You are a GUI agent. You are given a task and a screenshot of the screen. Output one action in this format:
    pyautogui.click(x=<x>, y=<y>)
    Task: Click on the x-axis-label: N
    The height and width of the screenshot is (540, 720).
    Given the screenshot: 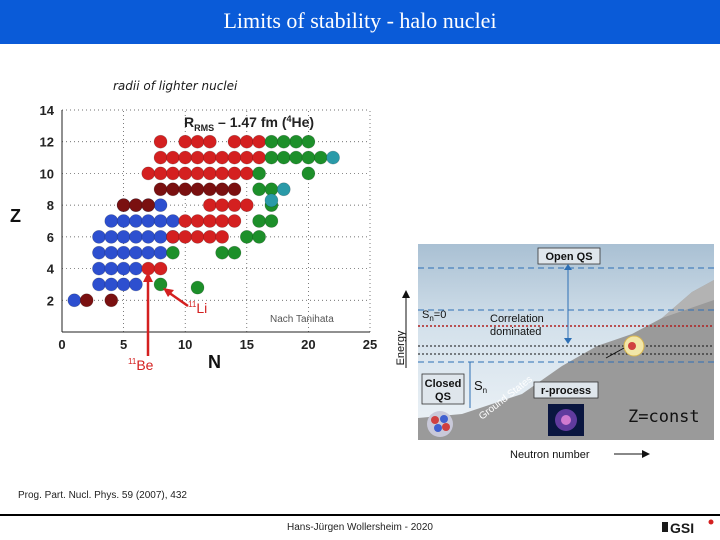 What is the action you would take?
    pyautogui.click(x=214, y=362)
    